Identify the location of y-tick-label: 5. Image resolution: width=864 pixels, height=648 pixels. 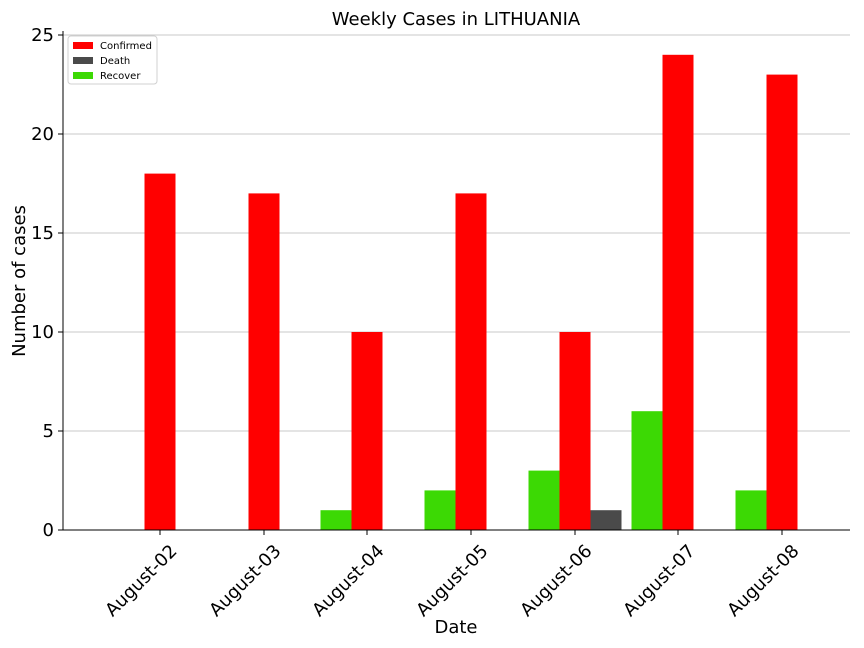
(48, 431).